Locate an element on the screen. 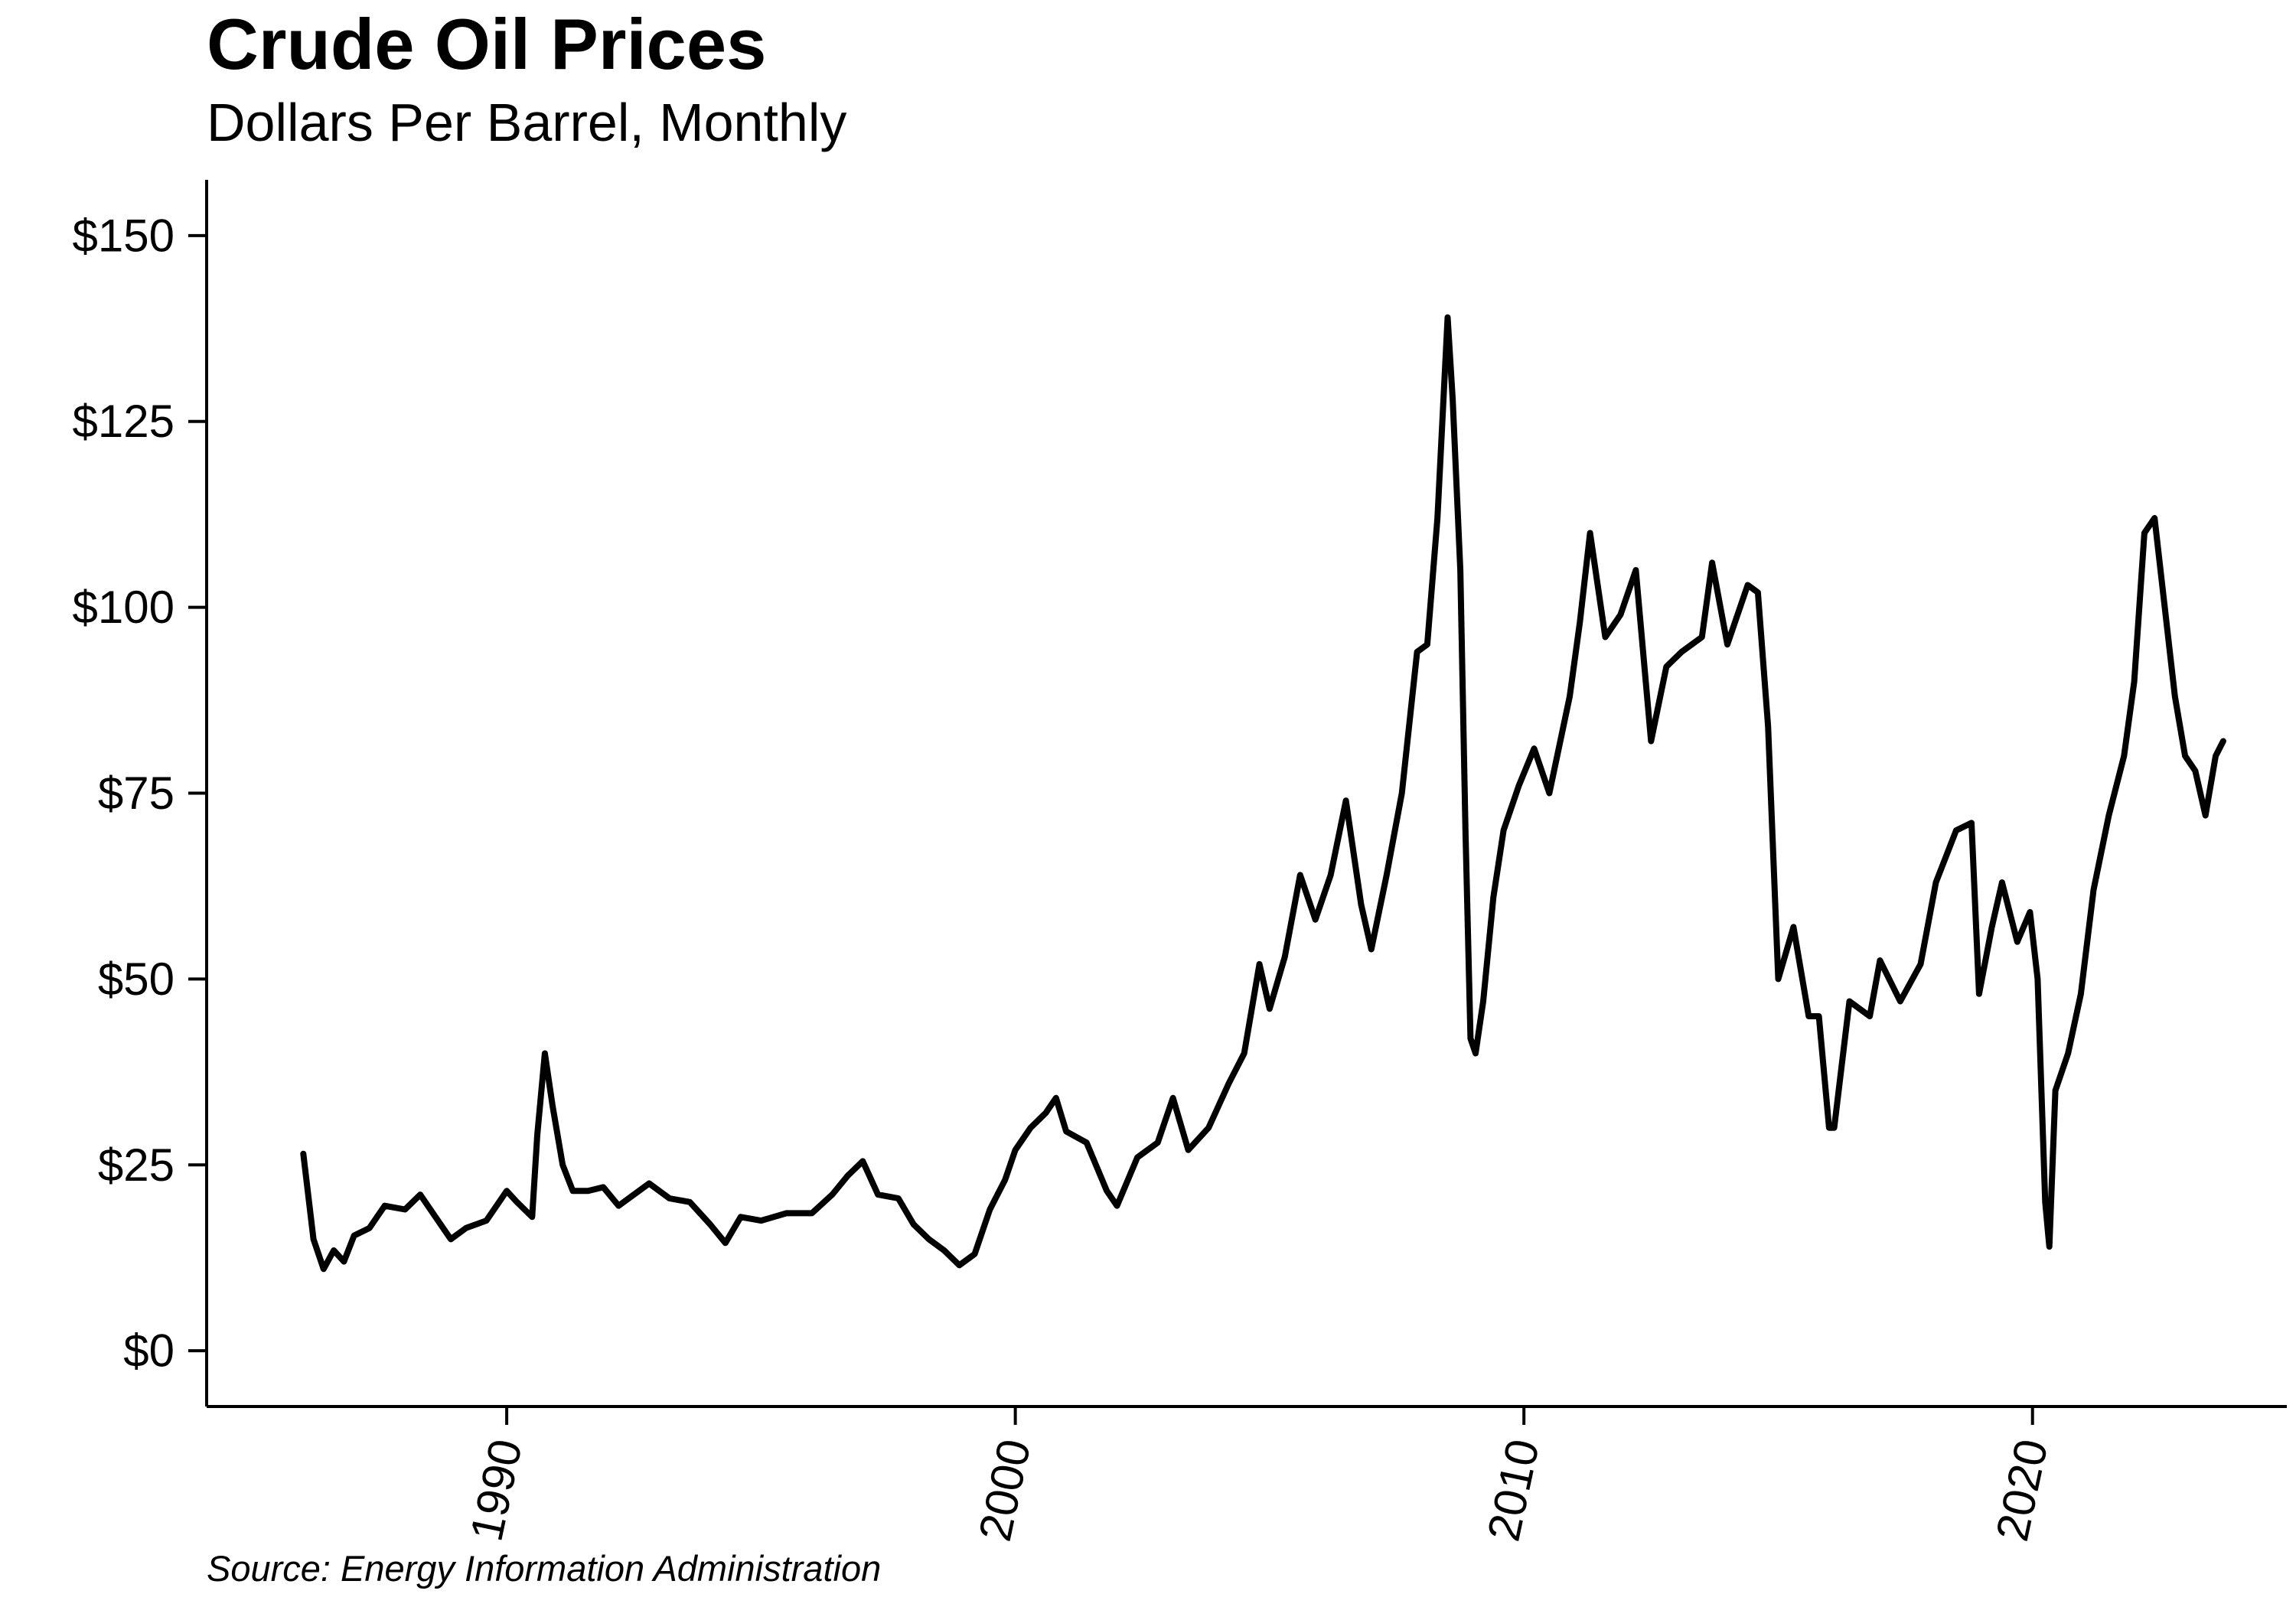 The width and height of the screenshot is (2296, 1607). x-tick-label: 2020 is located at coordinates (2021, 1490).